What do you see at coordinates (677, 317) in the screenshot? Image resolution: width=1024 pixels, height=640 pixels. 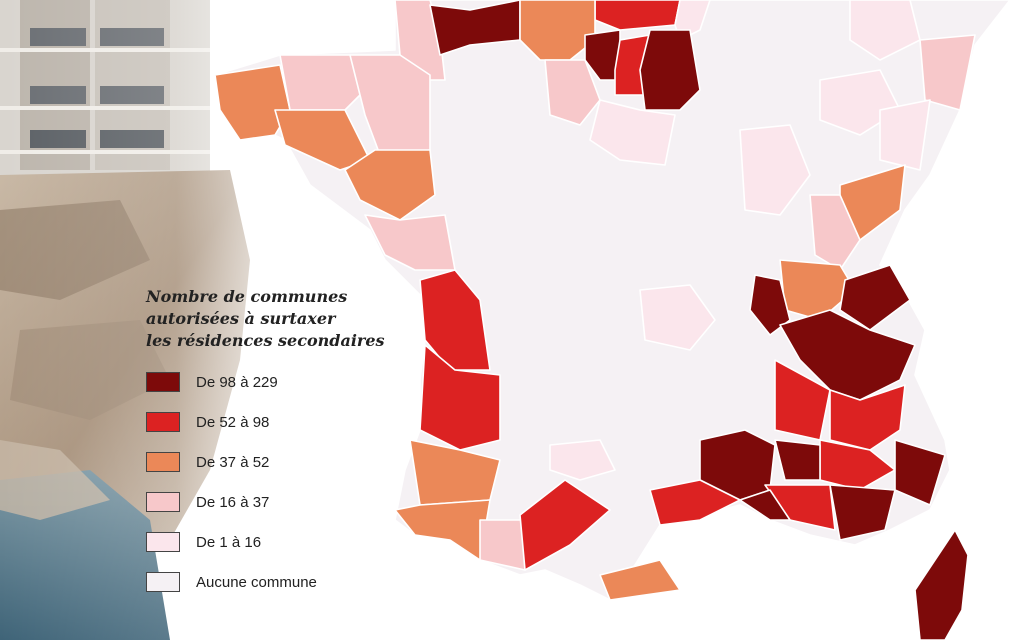 I see `region-haute-vienne` at bounding box center [677, 317].